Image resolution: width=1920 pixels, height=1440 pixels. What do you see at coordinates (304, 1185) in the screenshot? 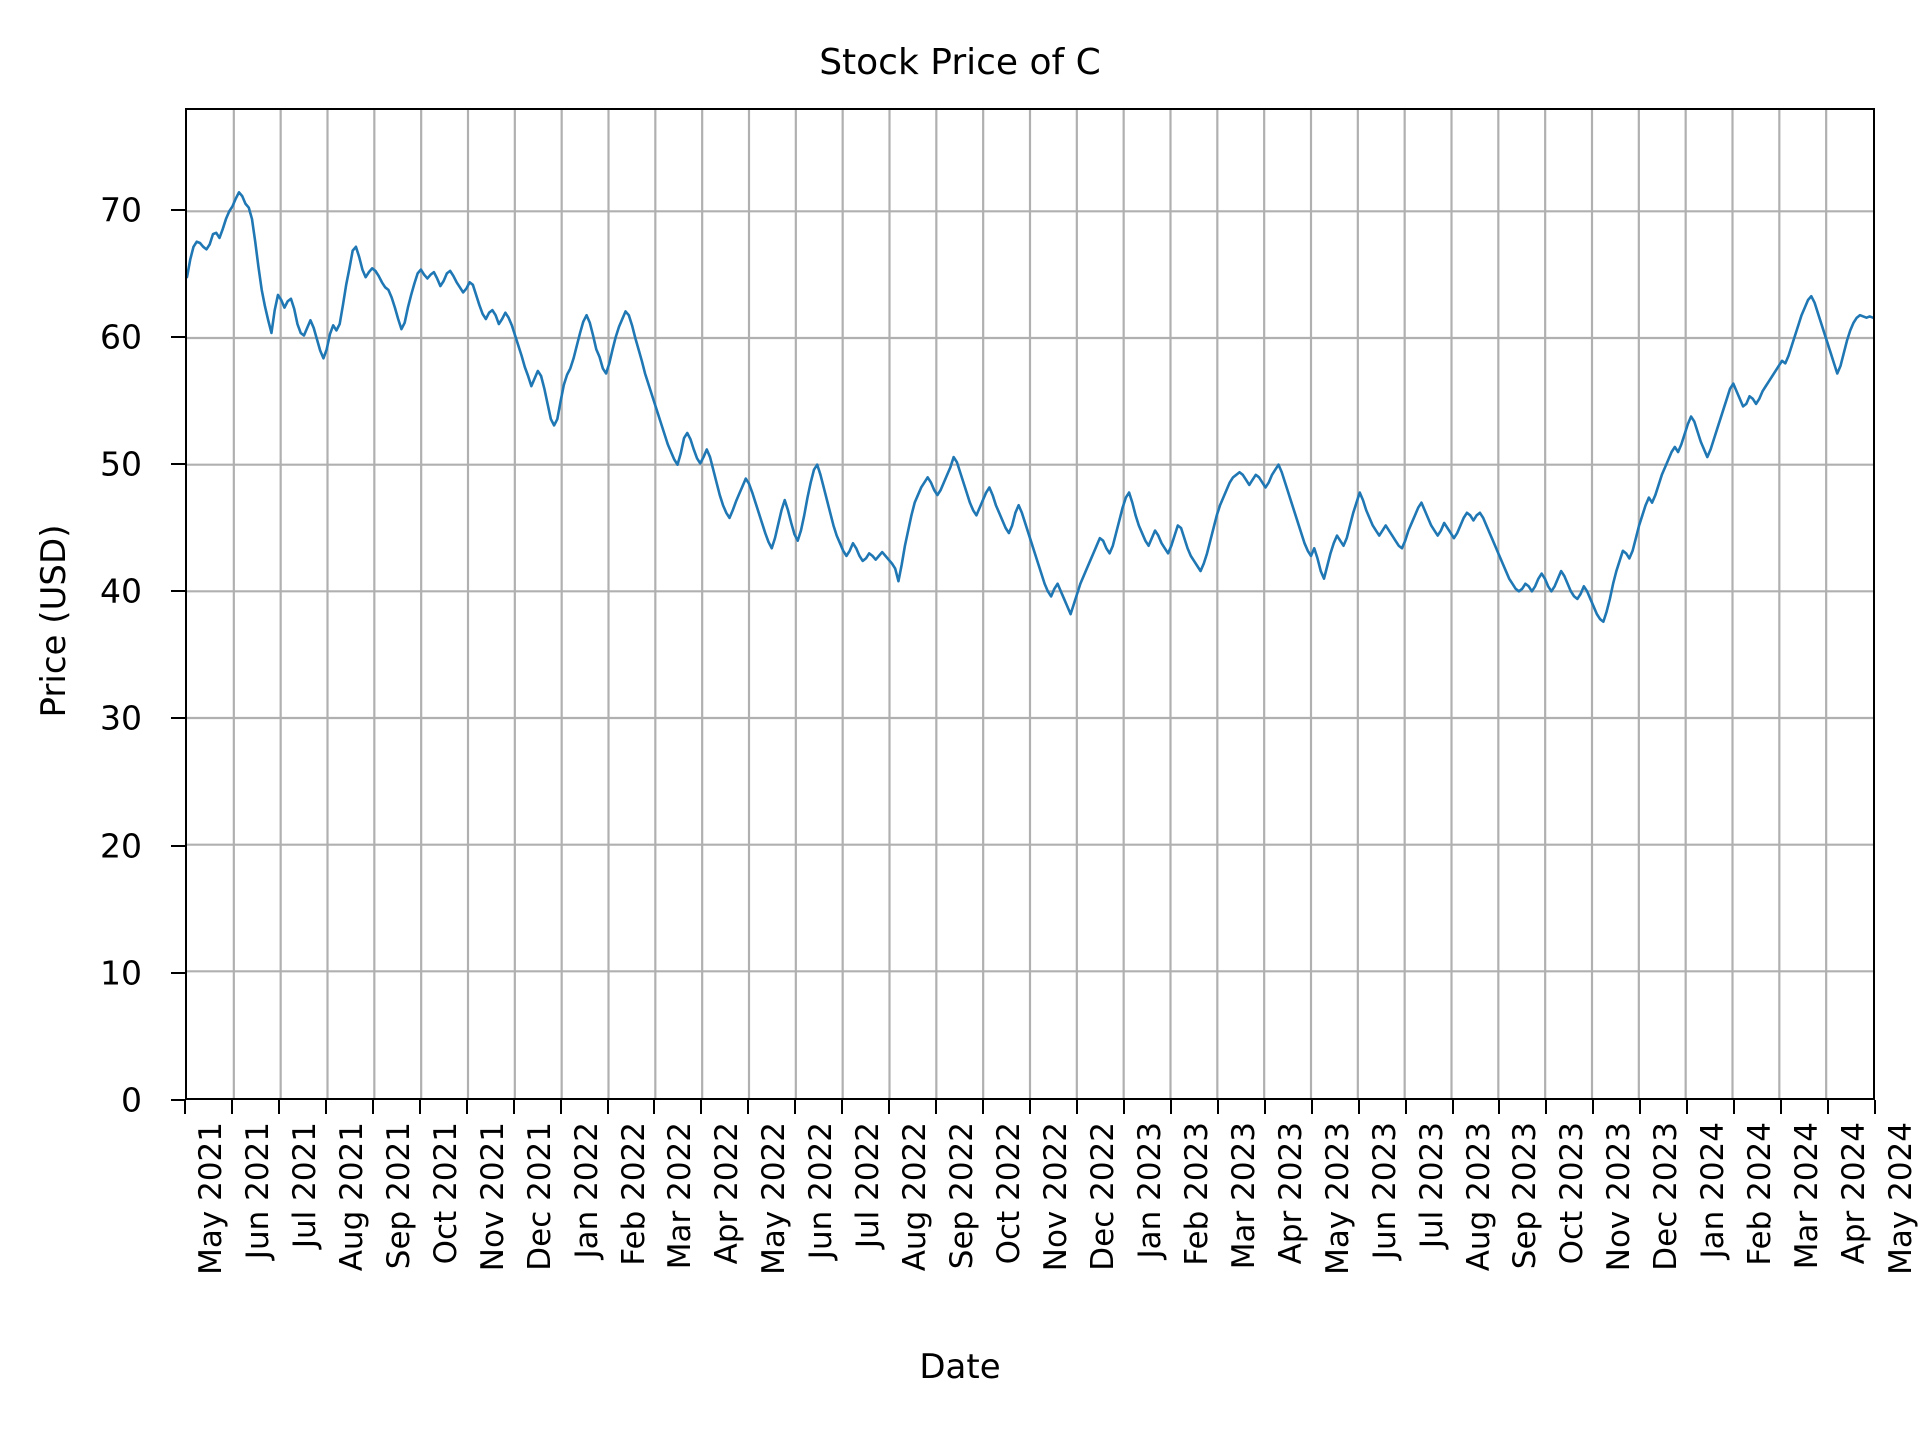
I see `x-tick-label: Jul 2021` at bounding box center [304, 1185].